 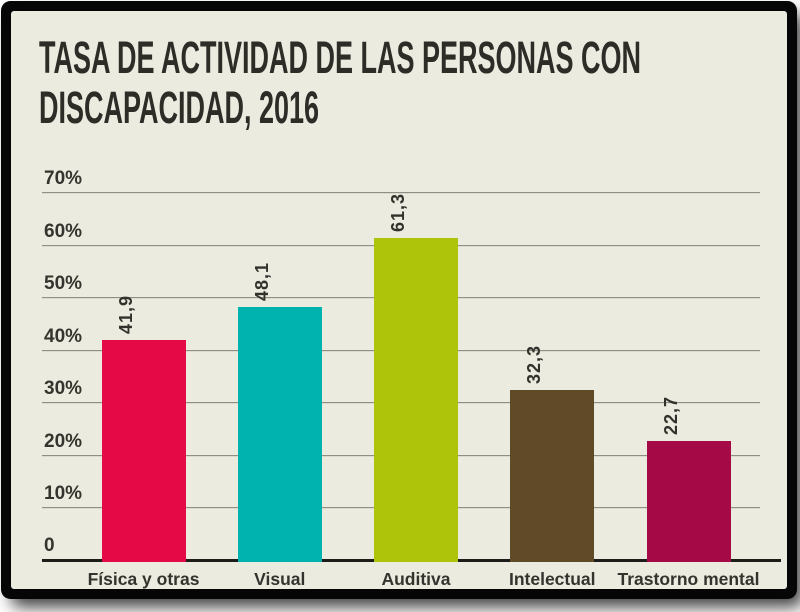 What do you see at coordinates (143, 579) in the screenshot?
I see `x-axis-category-label: Física y otras` at bounding box center [143, 579].